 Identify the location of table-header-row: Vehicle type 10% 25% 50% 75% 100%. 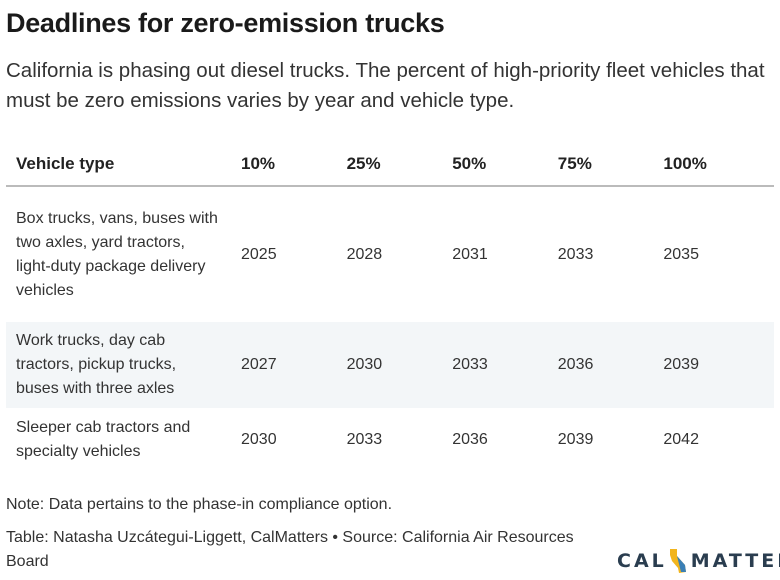
(390, 164).